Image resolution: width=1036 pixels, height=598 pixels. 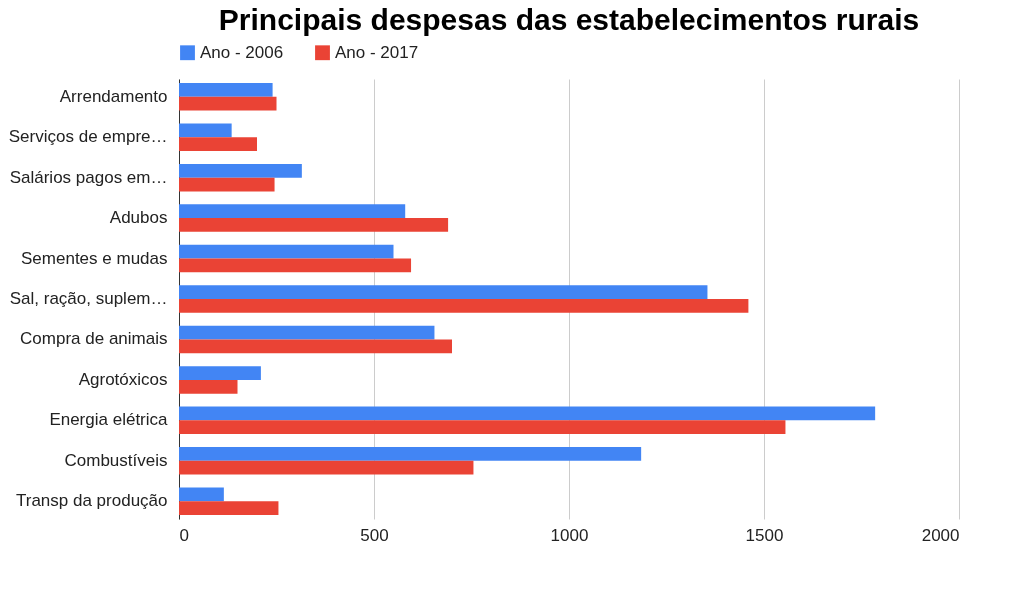 I want to click on y-tick-label: Energia elétrica, so click(x=109, y=420).